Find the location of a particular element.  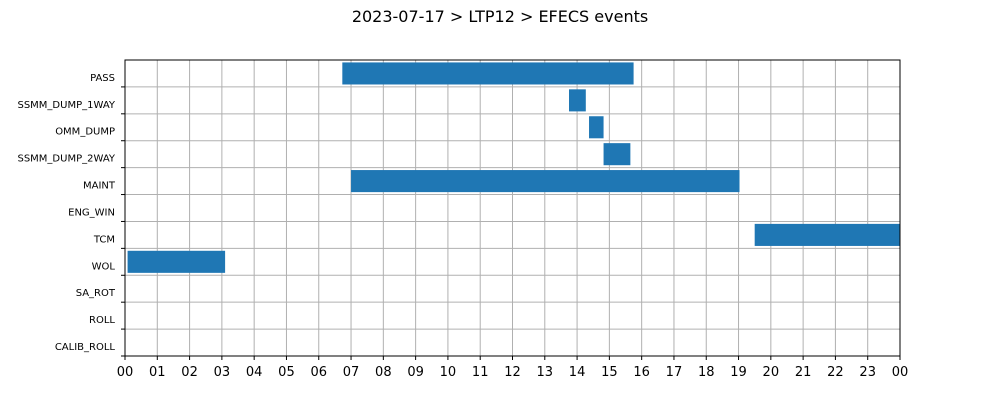

x-tick-label: 20 is located at coordinates (771, 372).